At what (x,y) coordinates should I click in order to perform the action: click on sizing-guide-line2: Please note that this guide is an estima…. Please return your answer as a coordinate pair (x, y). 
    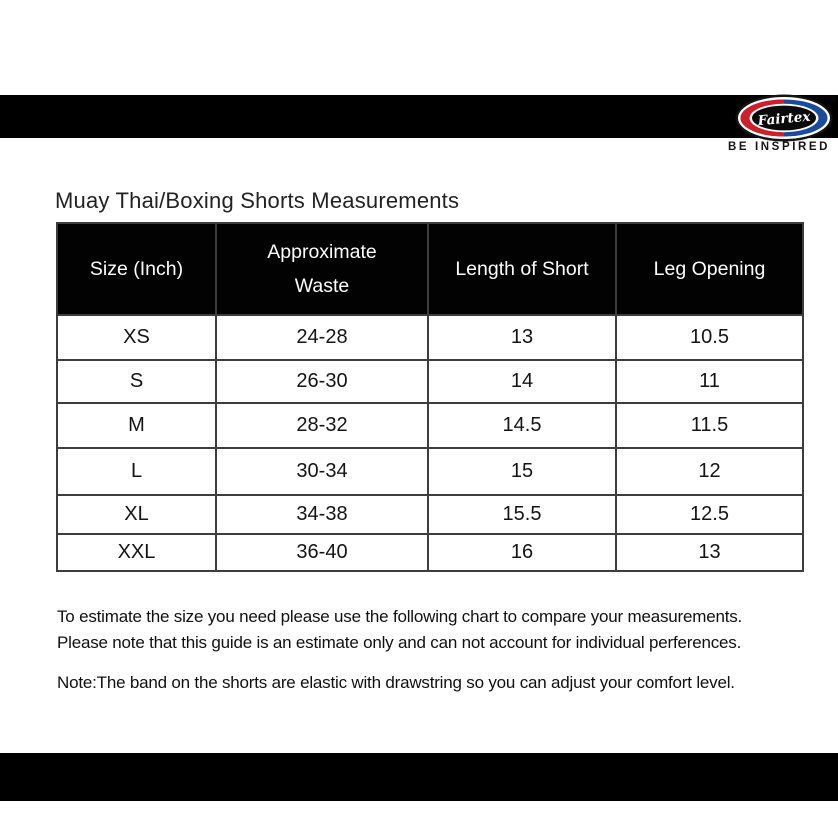
    Looking at the image, I should click on (399, 642).